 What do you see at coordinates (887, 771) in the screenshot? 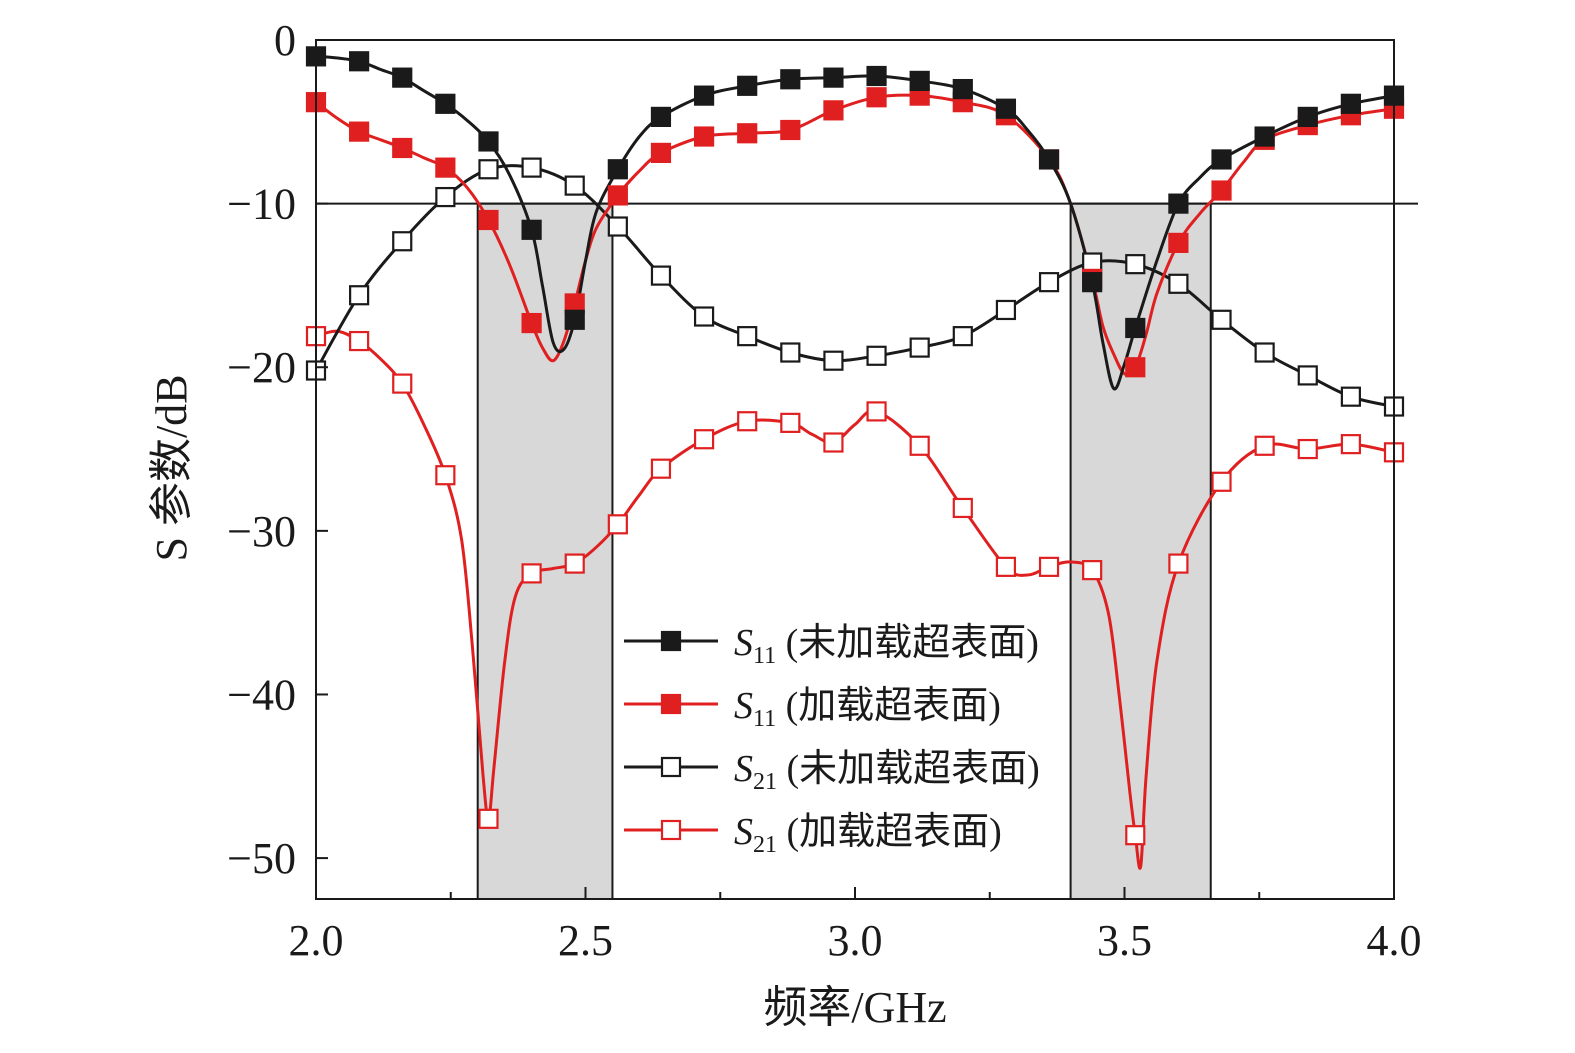
I see `legend-label-3: S21 (未加载超表面)` at bounding box center [887, 771].